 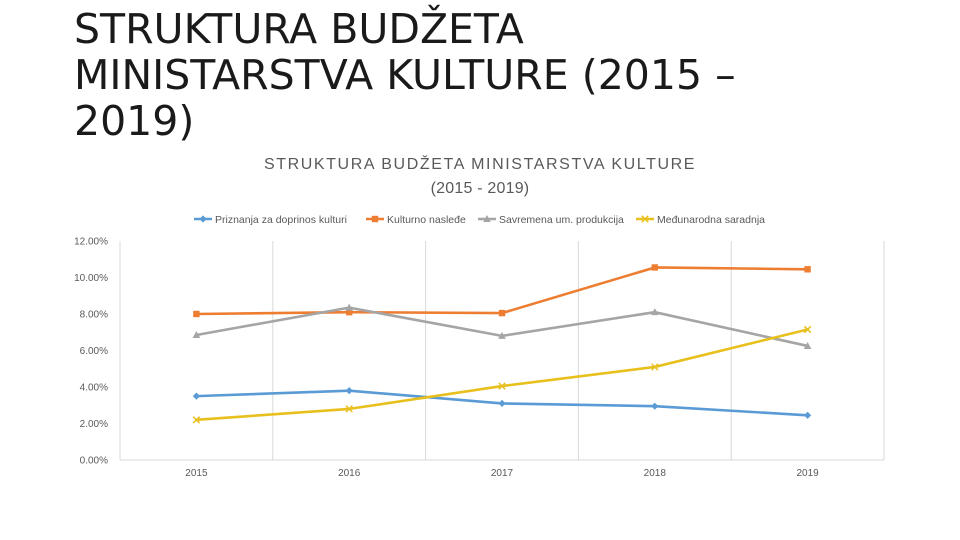 What do you see at coordinates (655, 473) in the screenshot?
I see `x-tick-label: 2018` at bounding box center [655, 473].